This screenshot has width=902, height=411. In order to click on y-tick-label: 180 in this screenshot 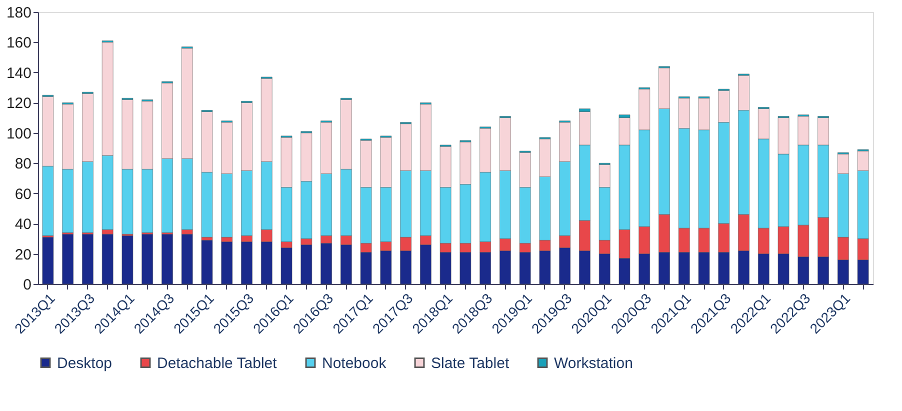, I will do `click(19, 13)`.